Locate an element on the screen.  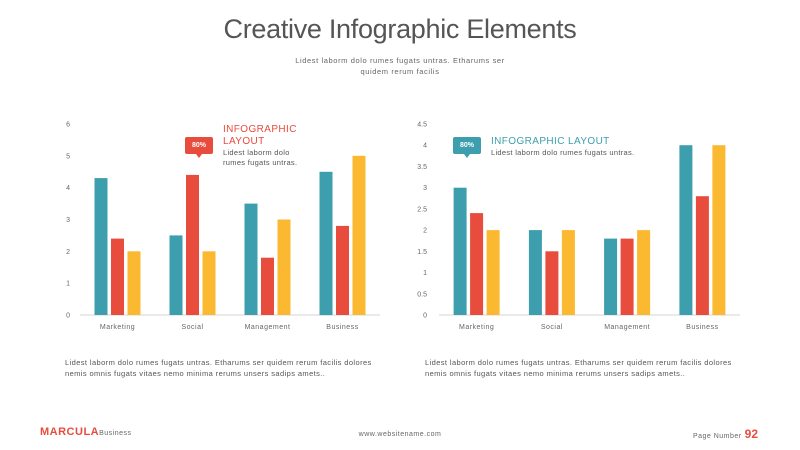
page-title: Creative Infographic Elements is located at coordinates (400, 29).